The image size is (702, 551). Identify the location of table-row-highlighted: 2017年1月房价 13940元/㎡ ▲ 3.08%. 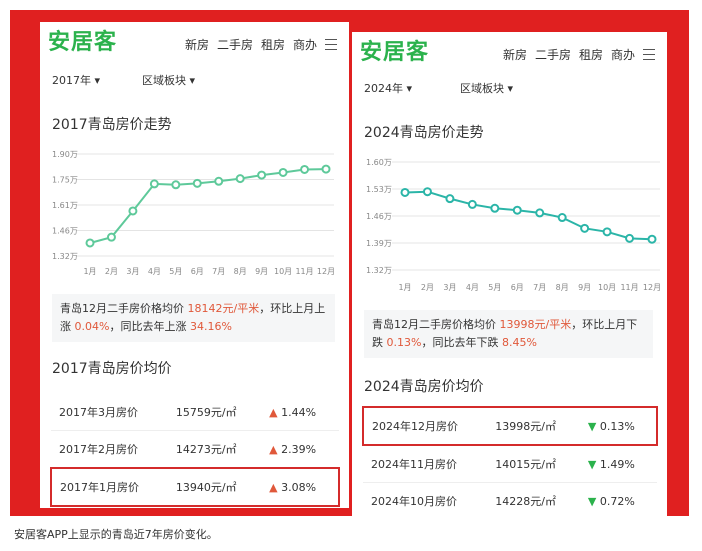
(195, 487).